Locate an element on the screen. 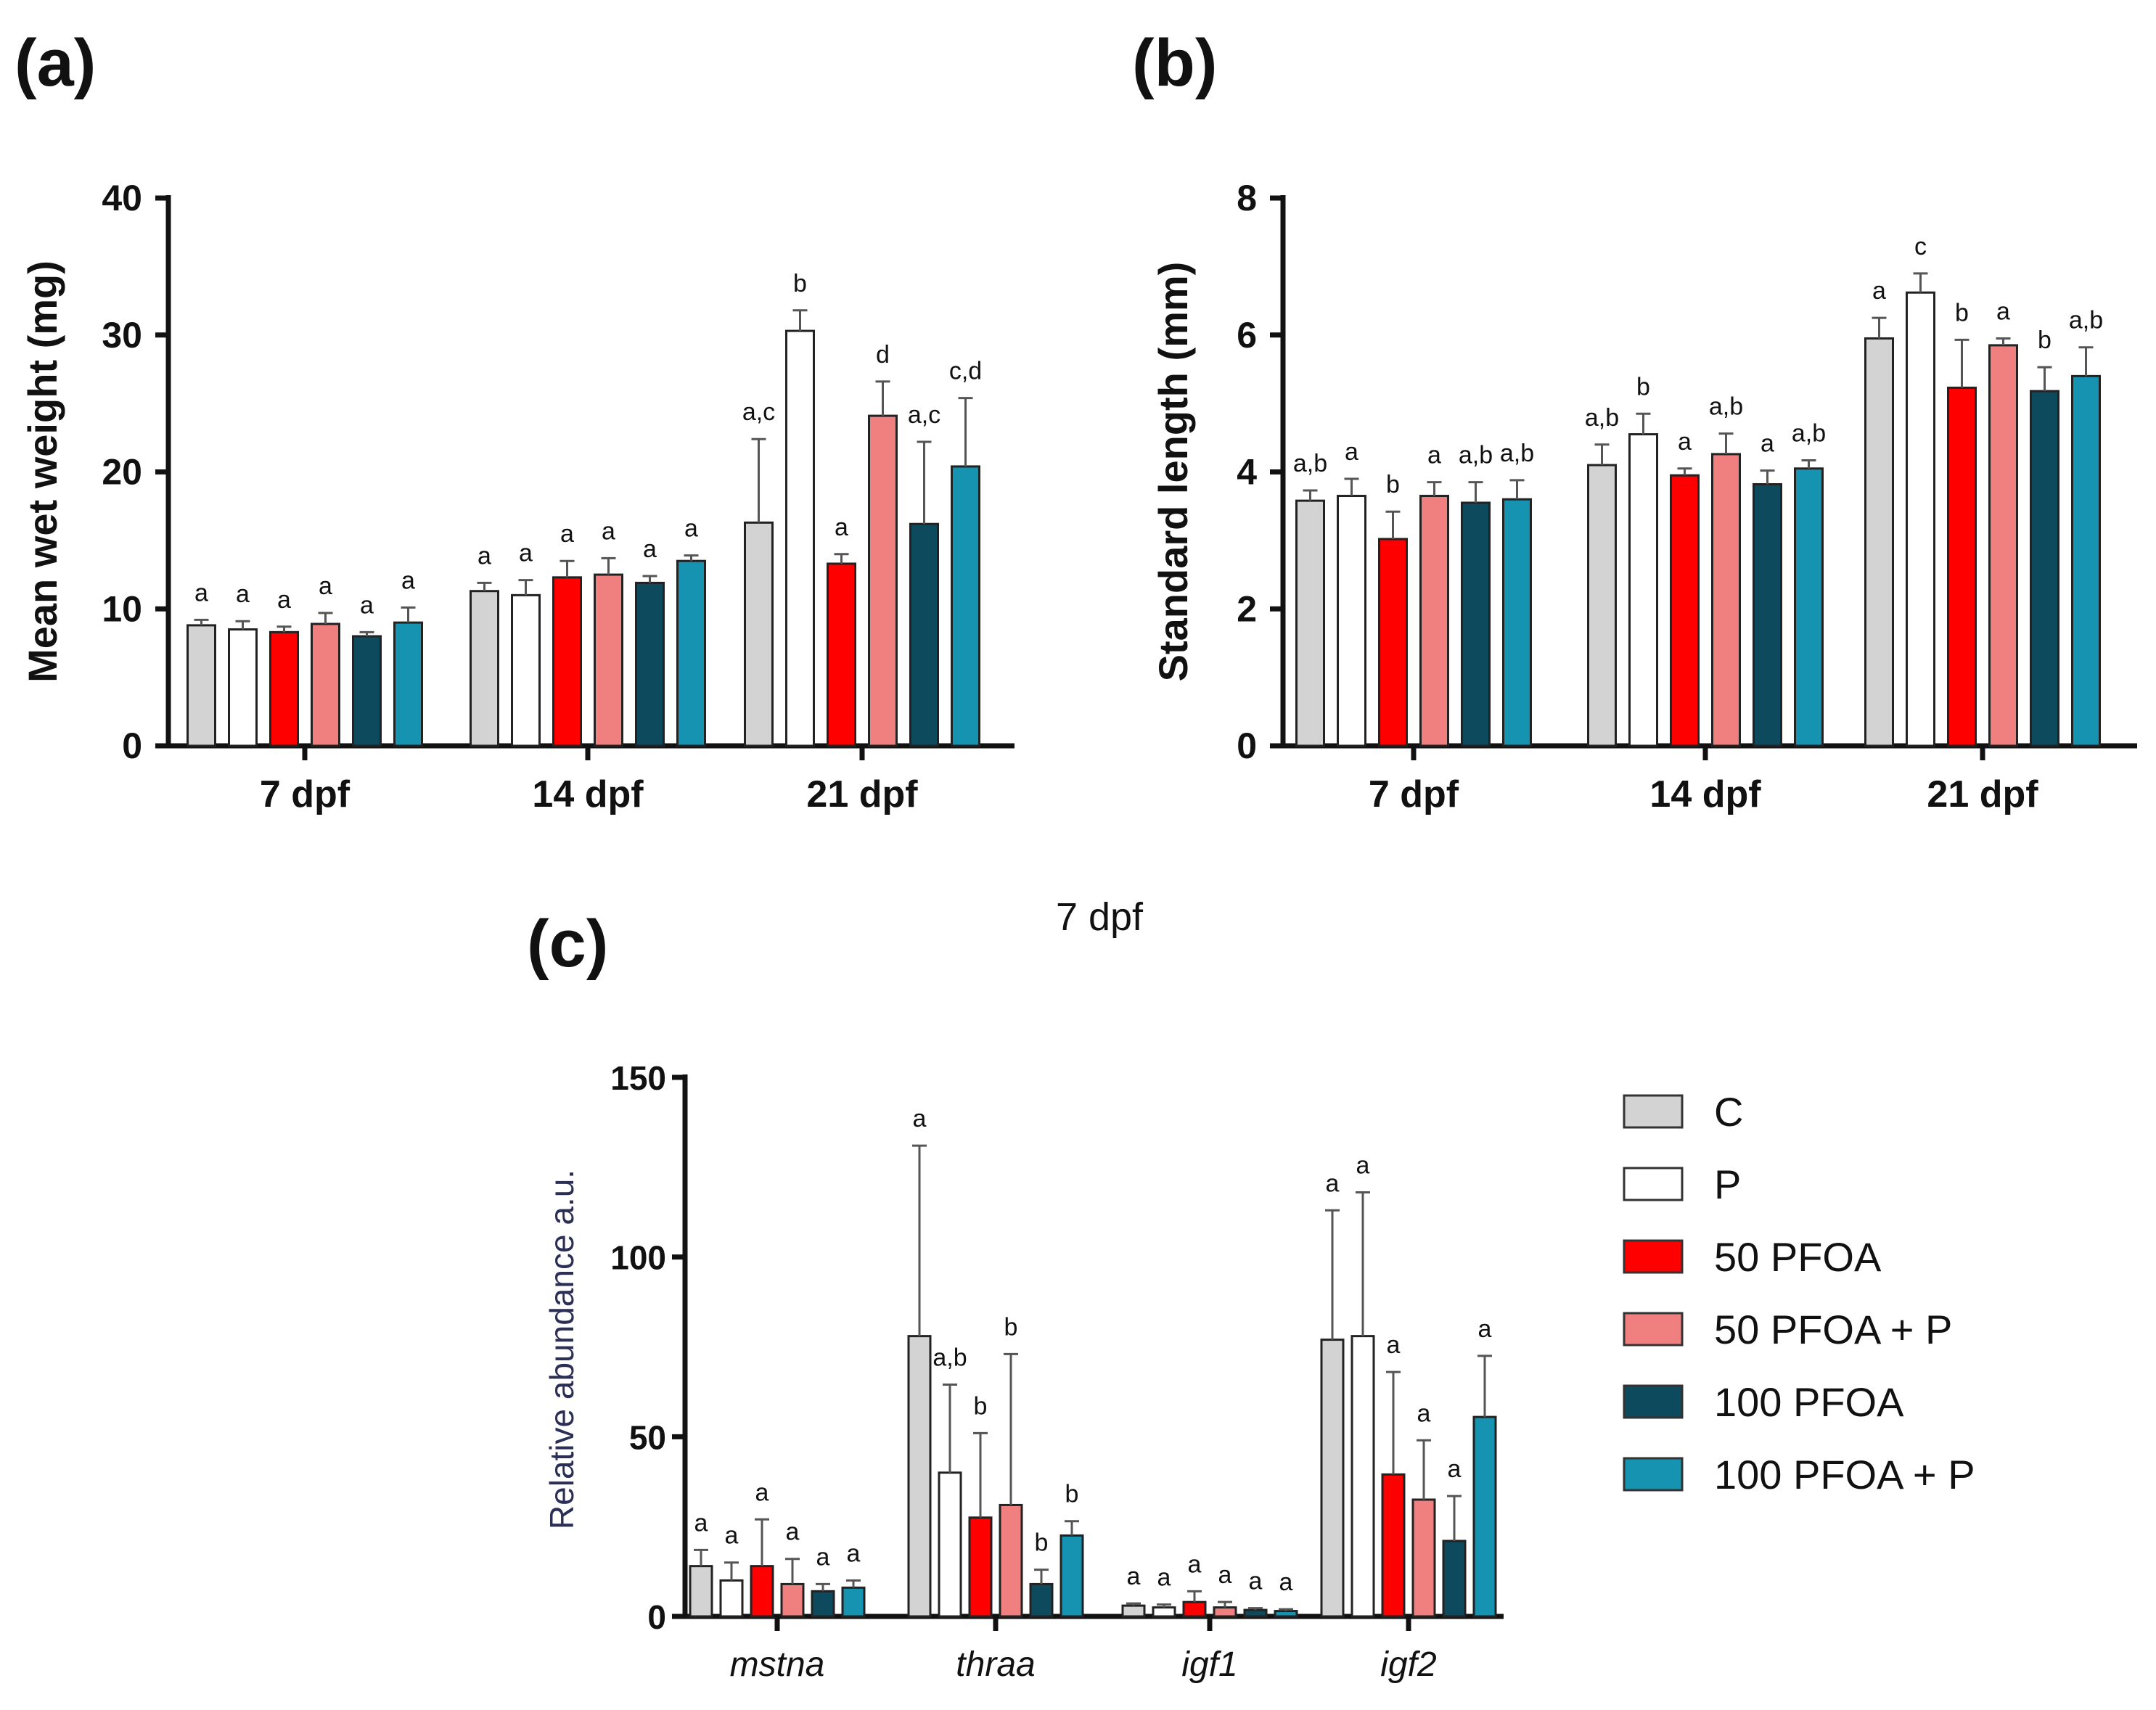 The height and width of the screenshot is (1710, 2156). chart-title: 7 dpf is located at coordinates (1100, 917).